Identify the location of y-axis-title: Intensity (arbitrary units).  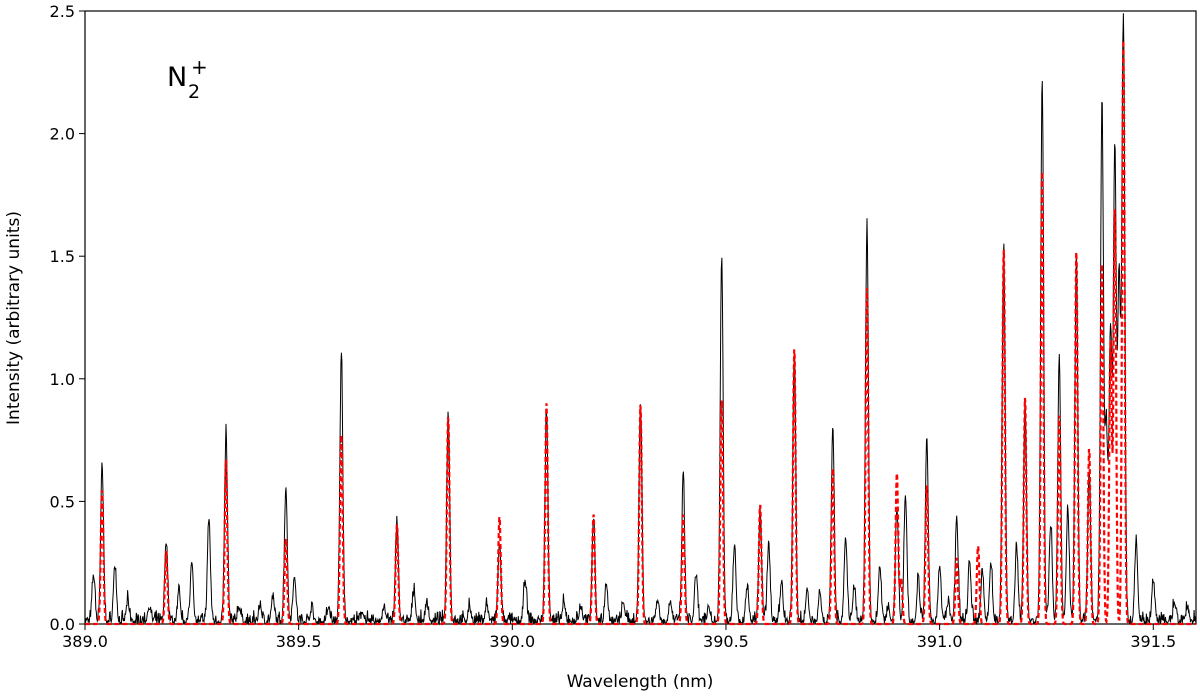
(14, 318).